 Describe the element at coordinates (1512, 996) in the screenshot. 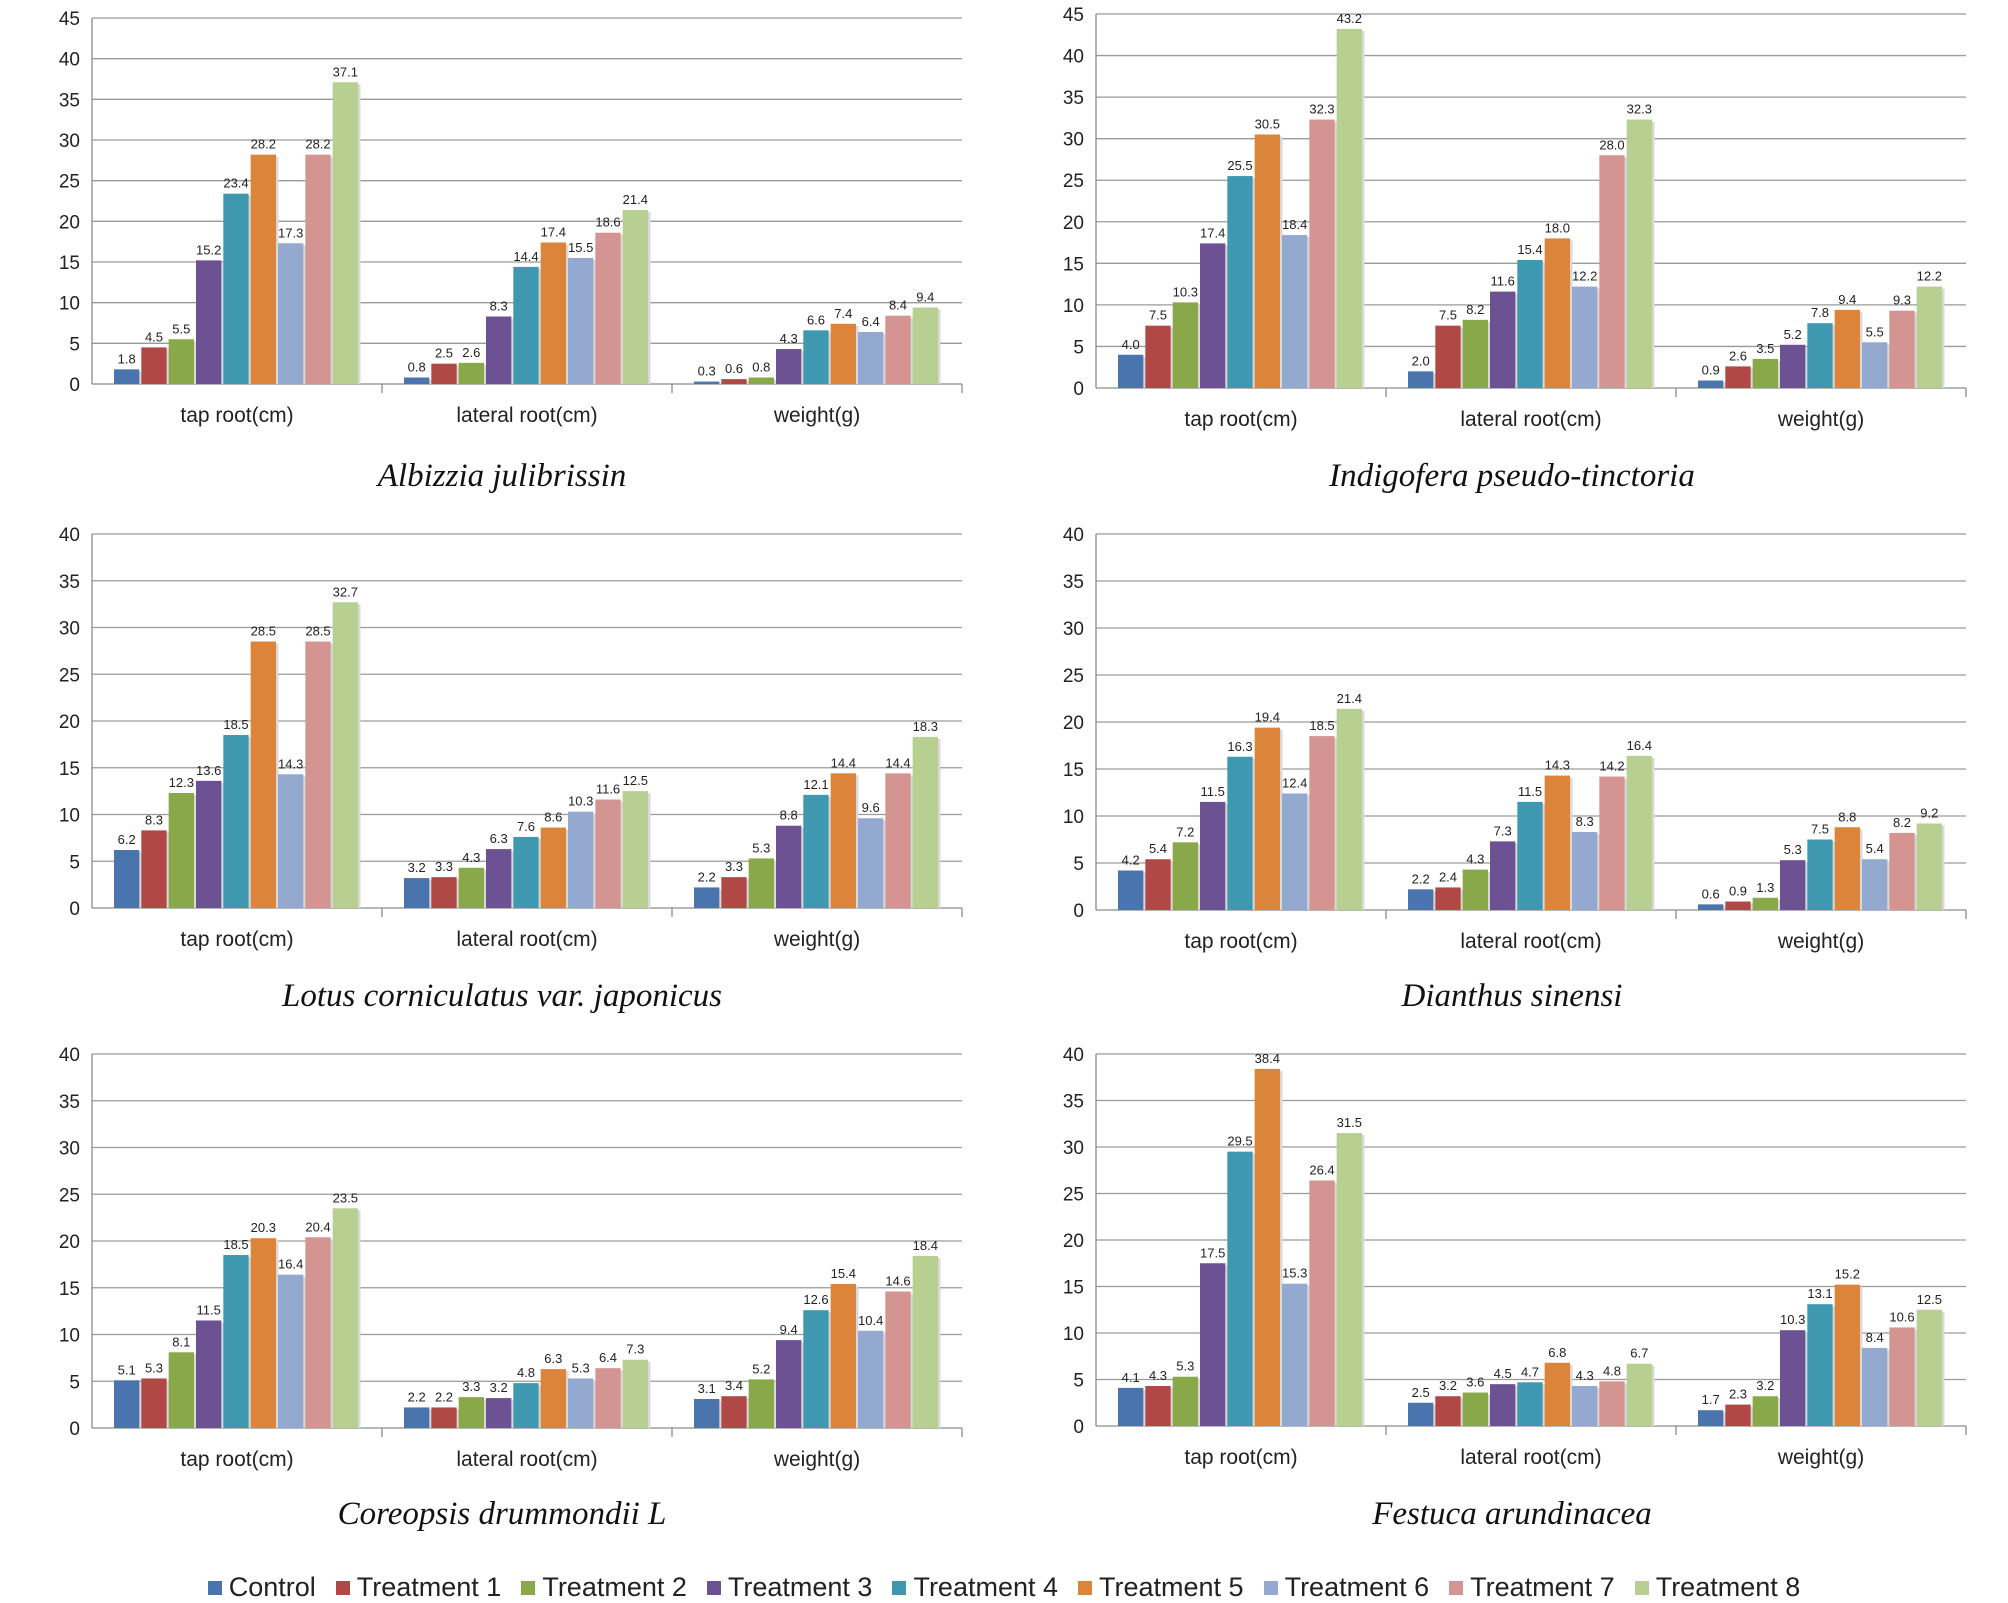

I see `caption-dianthus: Dianthus sinensi` at that location.